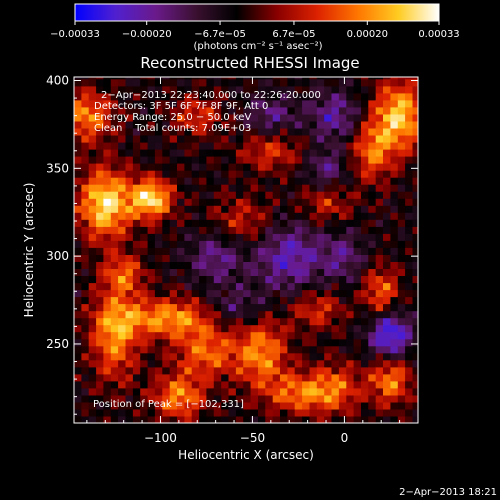  I want to click on annotation-detectors: Detectors: 3F 5F 6F 7F 8F 9F, Att 0, so click(181, 106).